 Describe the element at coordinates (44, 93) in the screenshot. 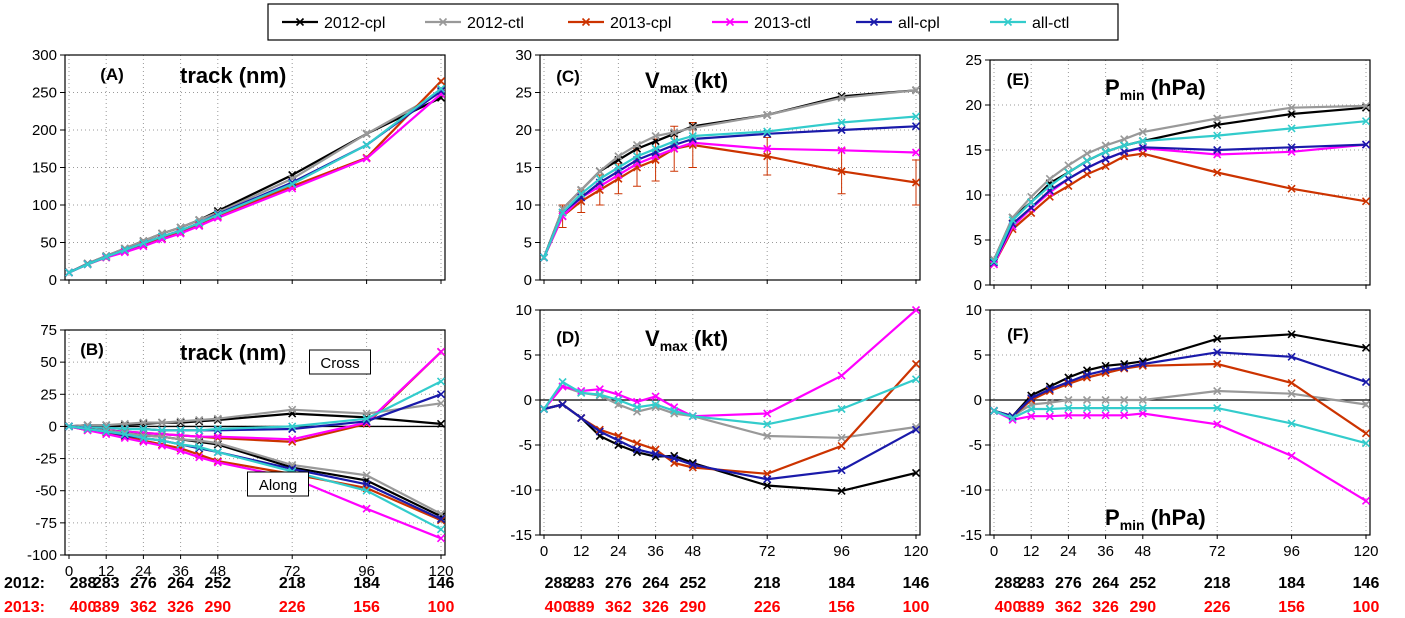

I see `y-tick-label: 250` at that location.